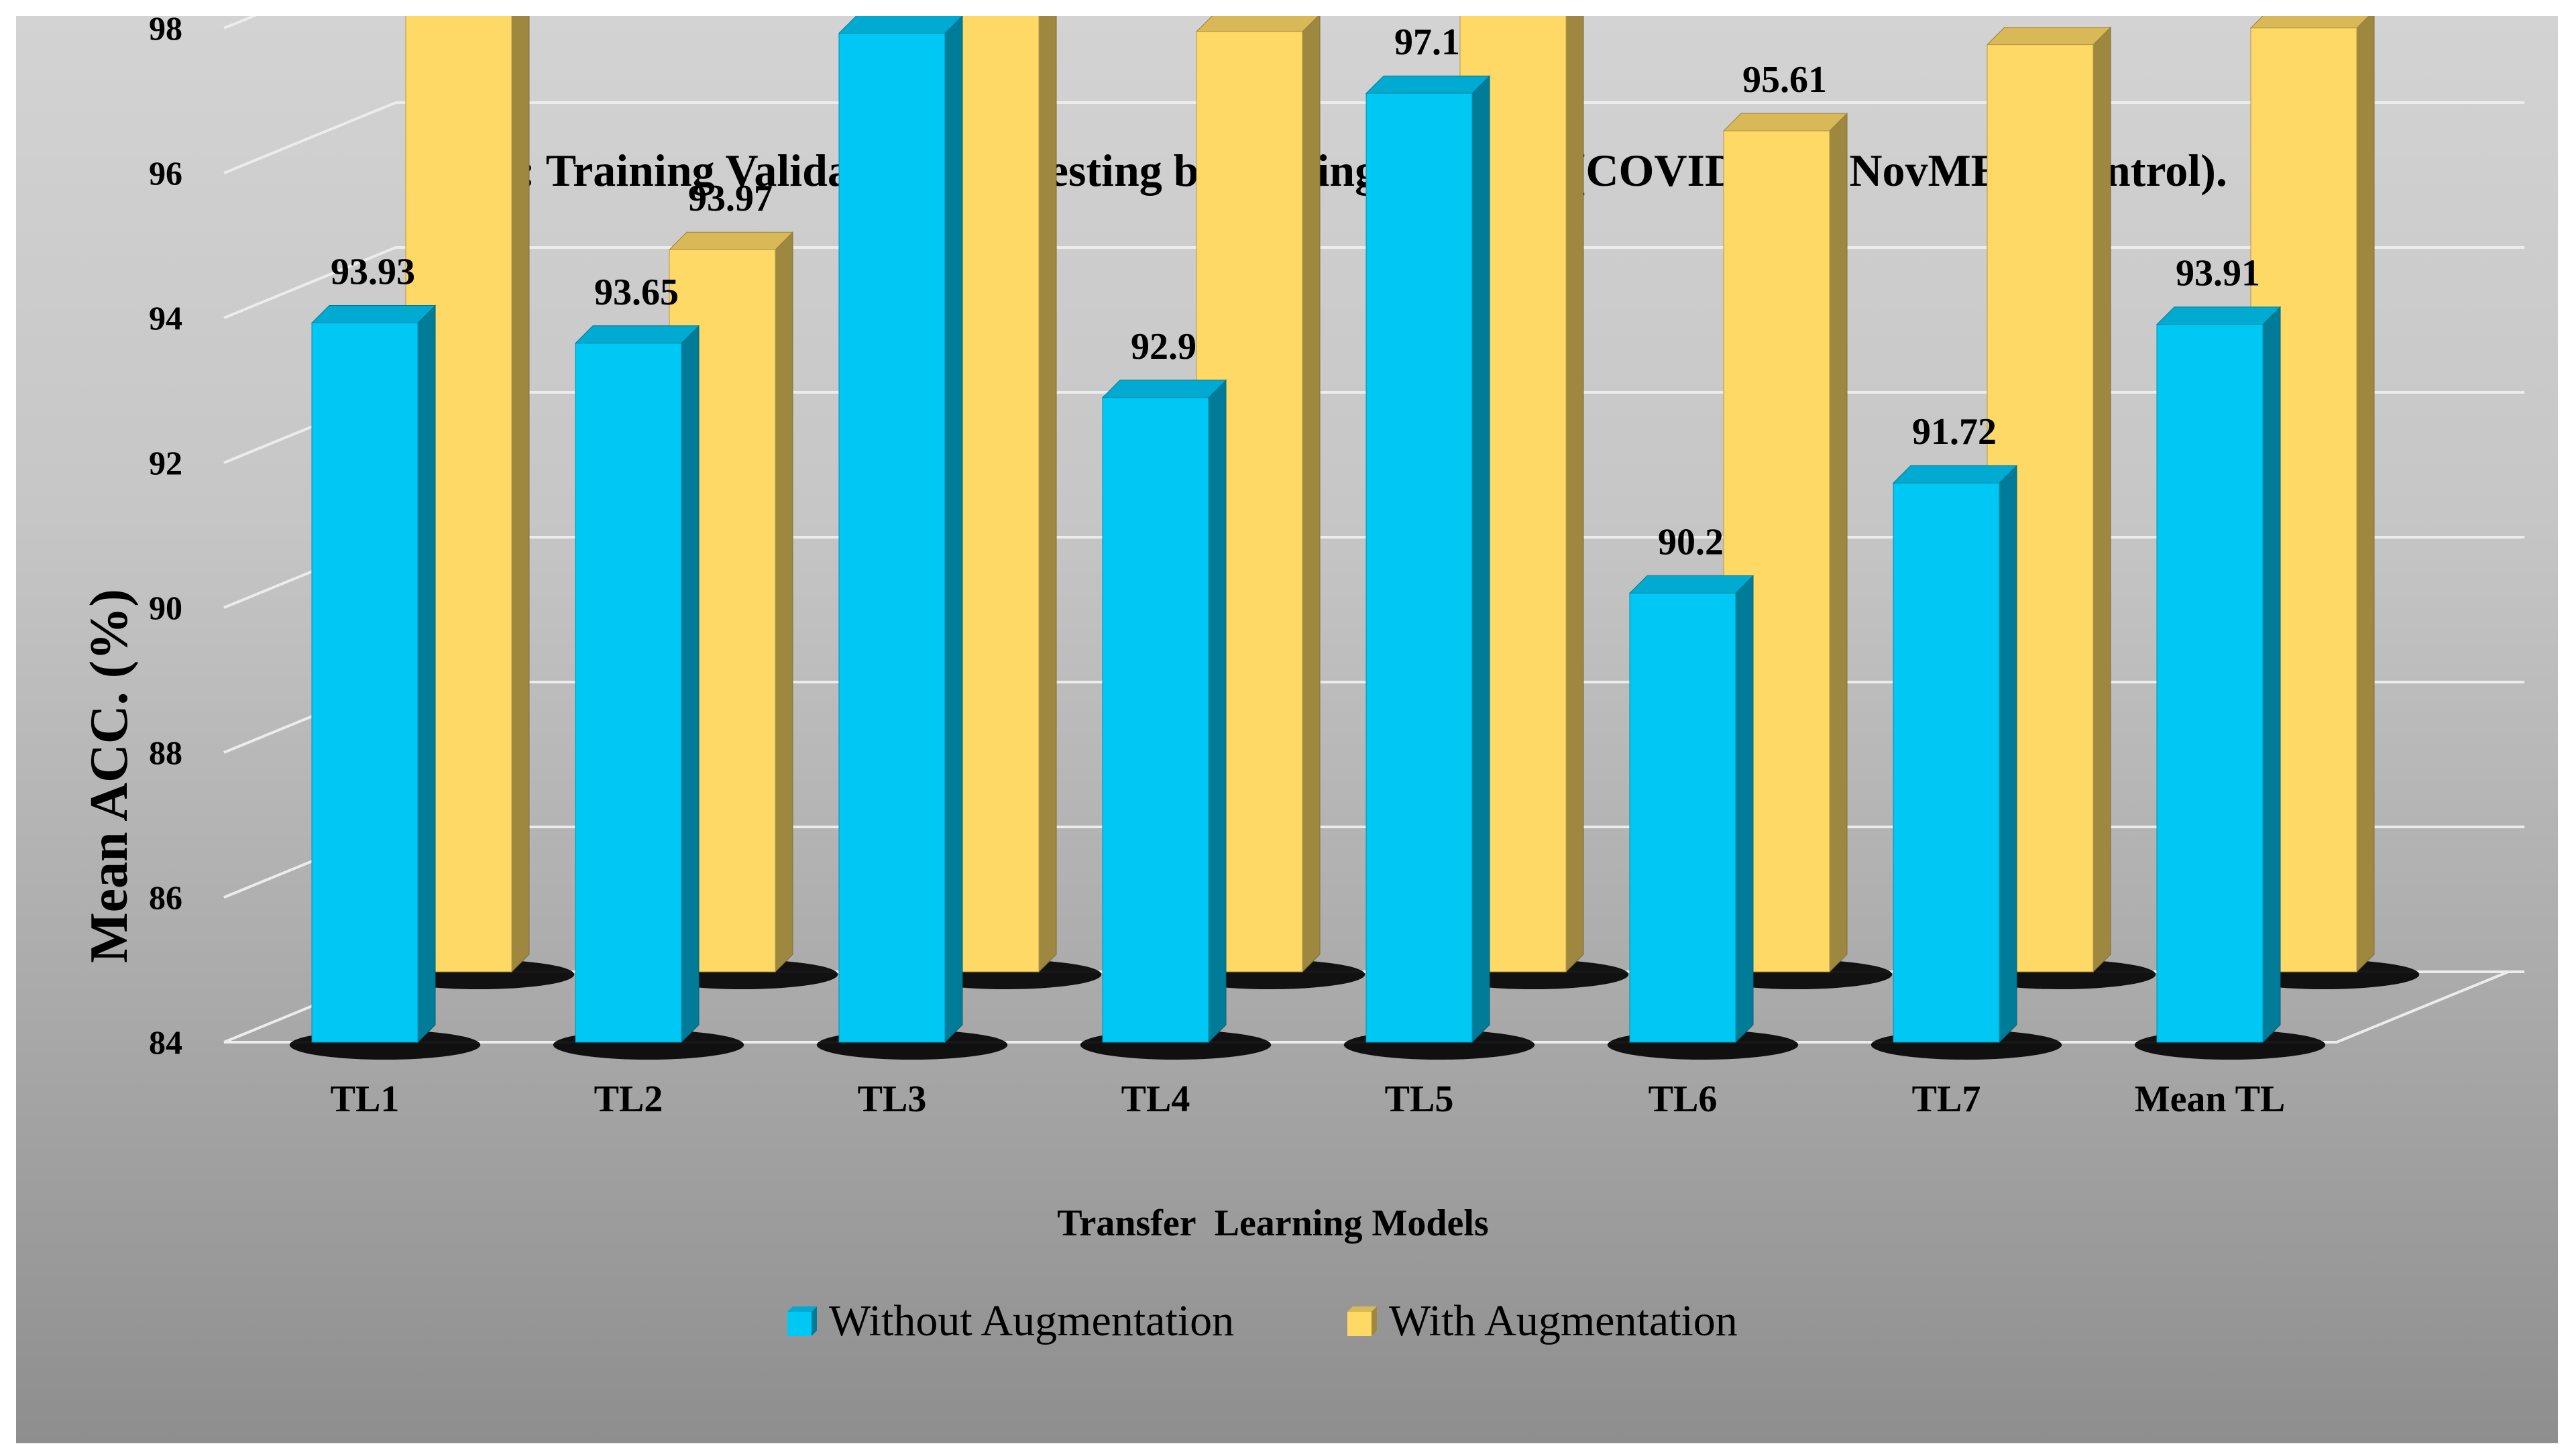 The height and width of the screenshot is (1456, 2566). What do you see at coordinates (166, 1042) in the screenshot?
I see `y-tick-label: 84` at bounding box center [166, 1042].